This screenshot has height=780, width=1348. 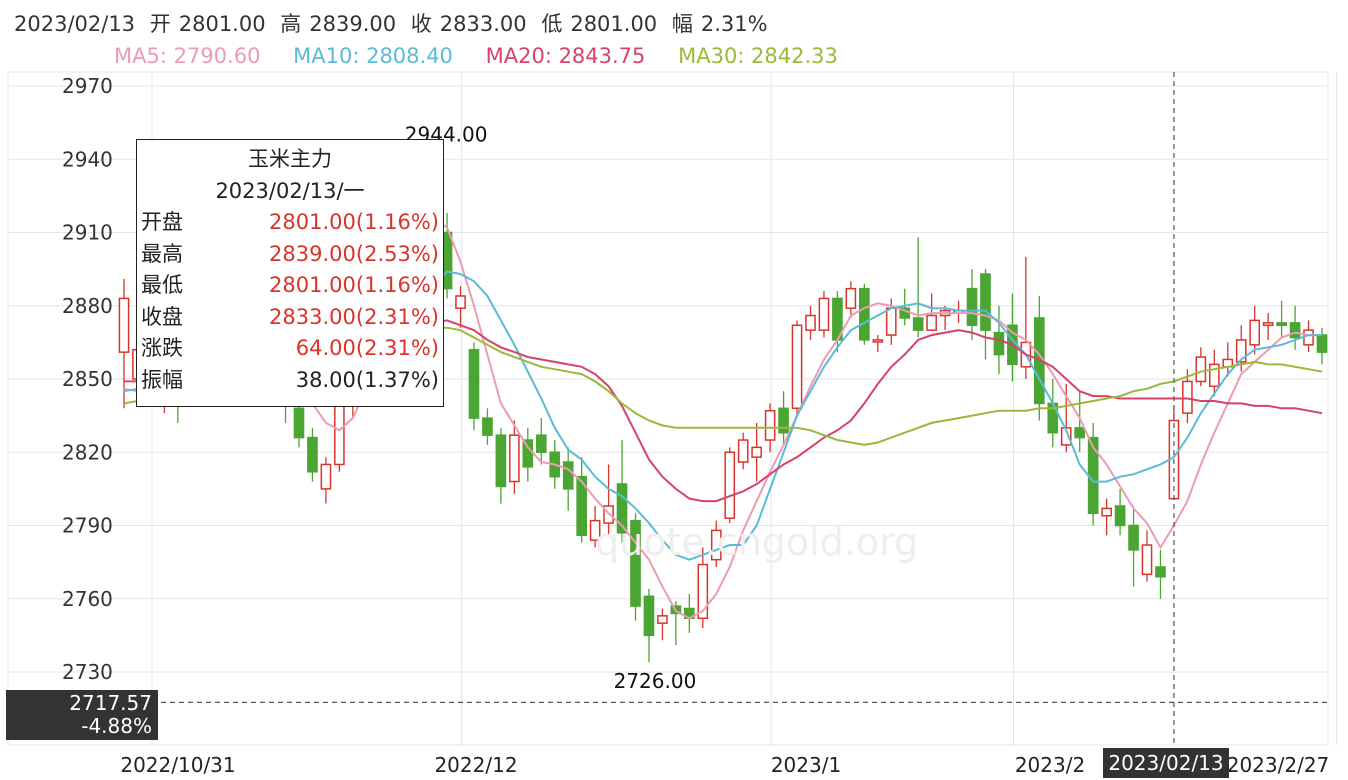 I want to click on y-tick-label: 2970, so click(x=87, y=86).